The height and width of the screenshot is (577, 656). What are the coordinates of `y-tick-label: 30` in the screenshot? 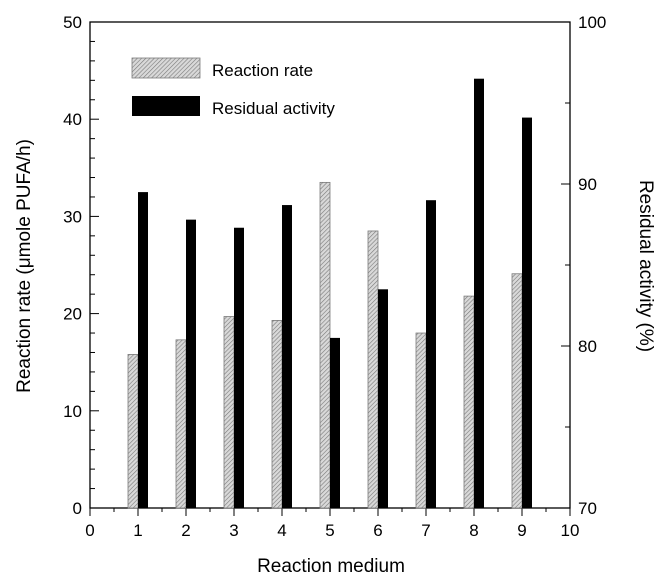 It's located at (72, 216).